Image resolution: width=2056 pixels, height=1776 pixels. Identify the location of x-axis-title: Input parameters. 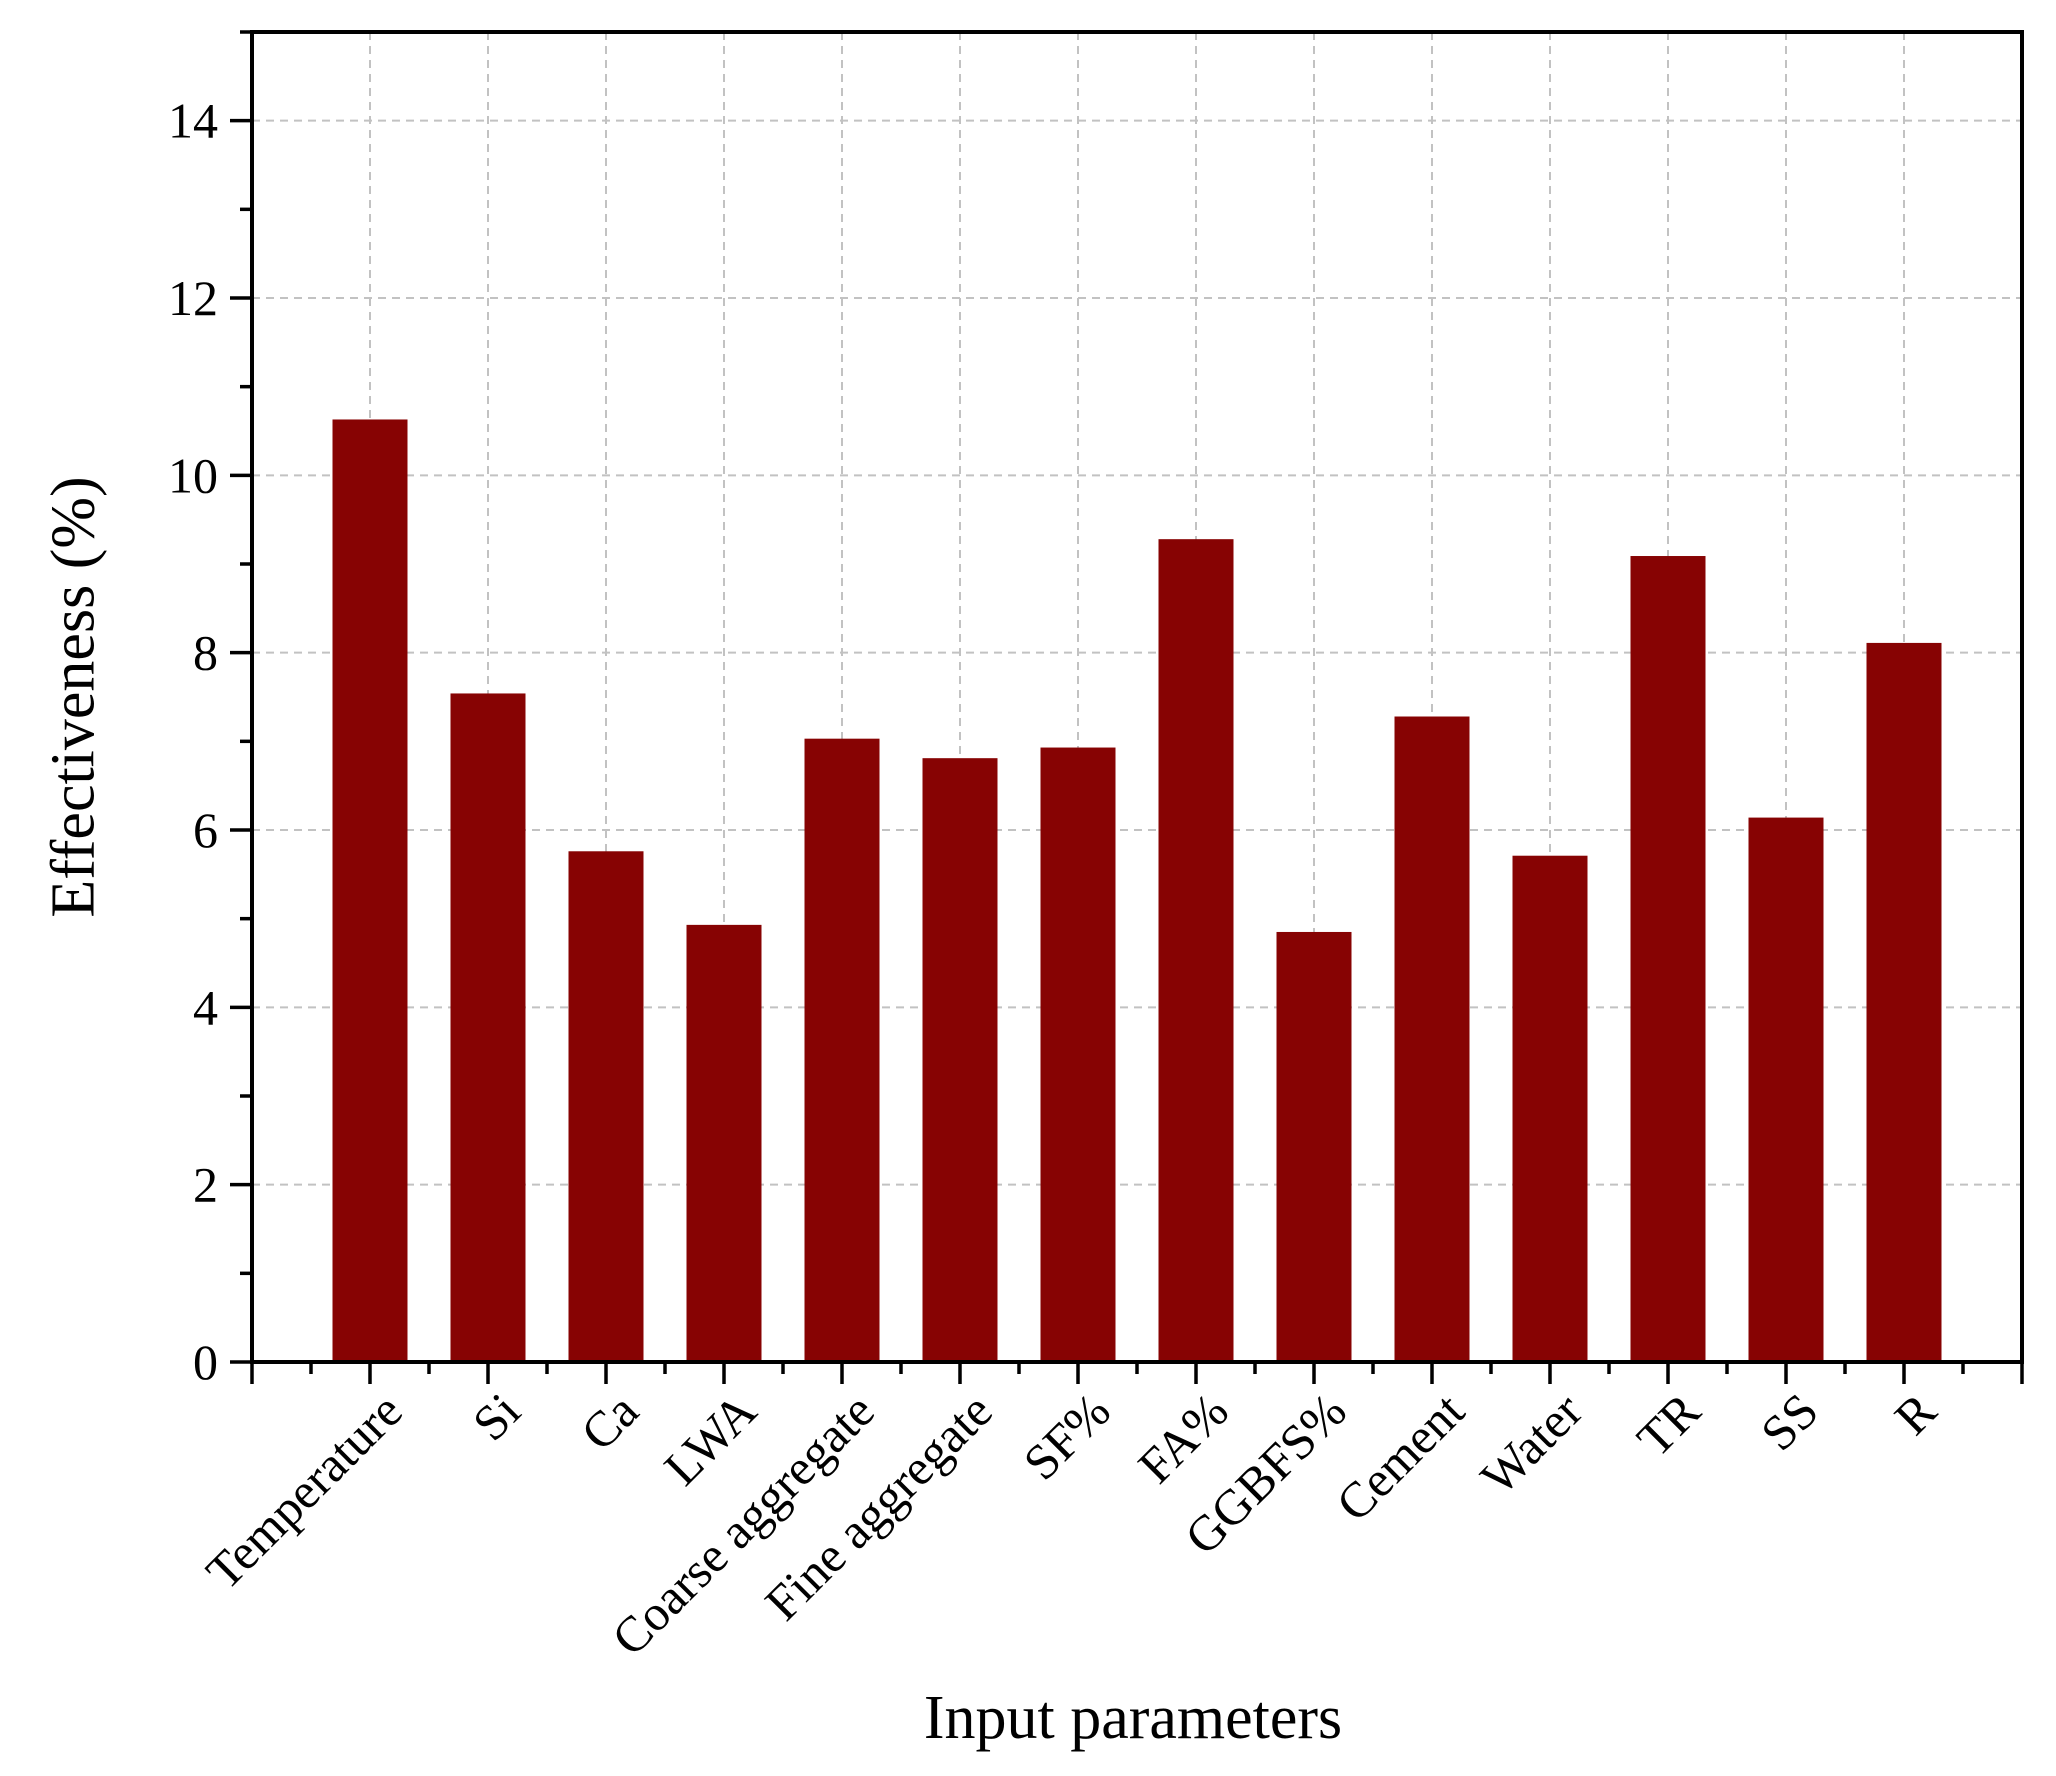
(1133, 1718).